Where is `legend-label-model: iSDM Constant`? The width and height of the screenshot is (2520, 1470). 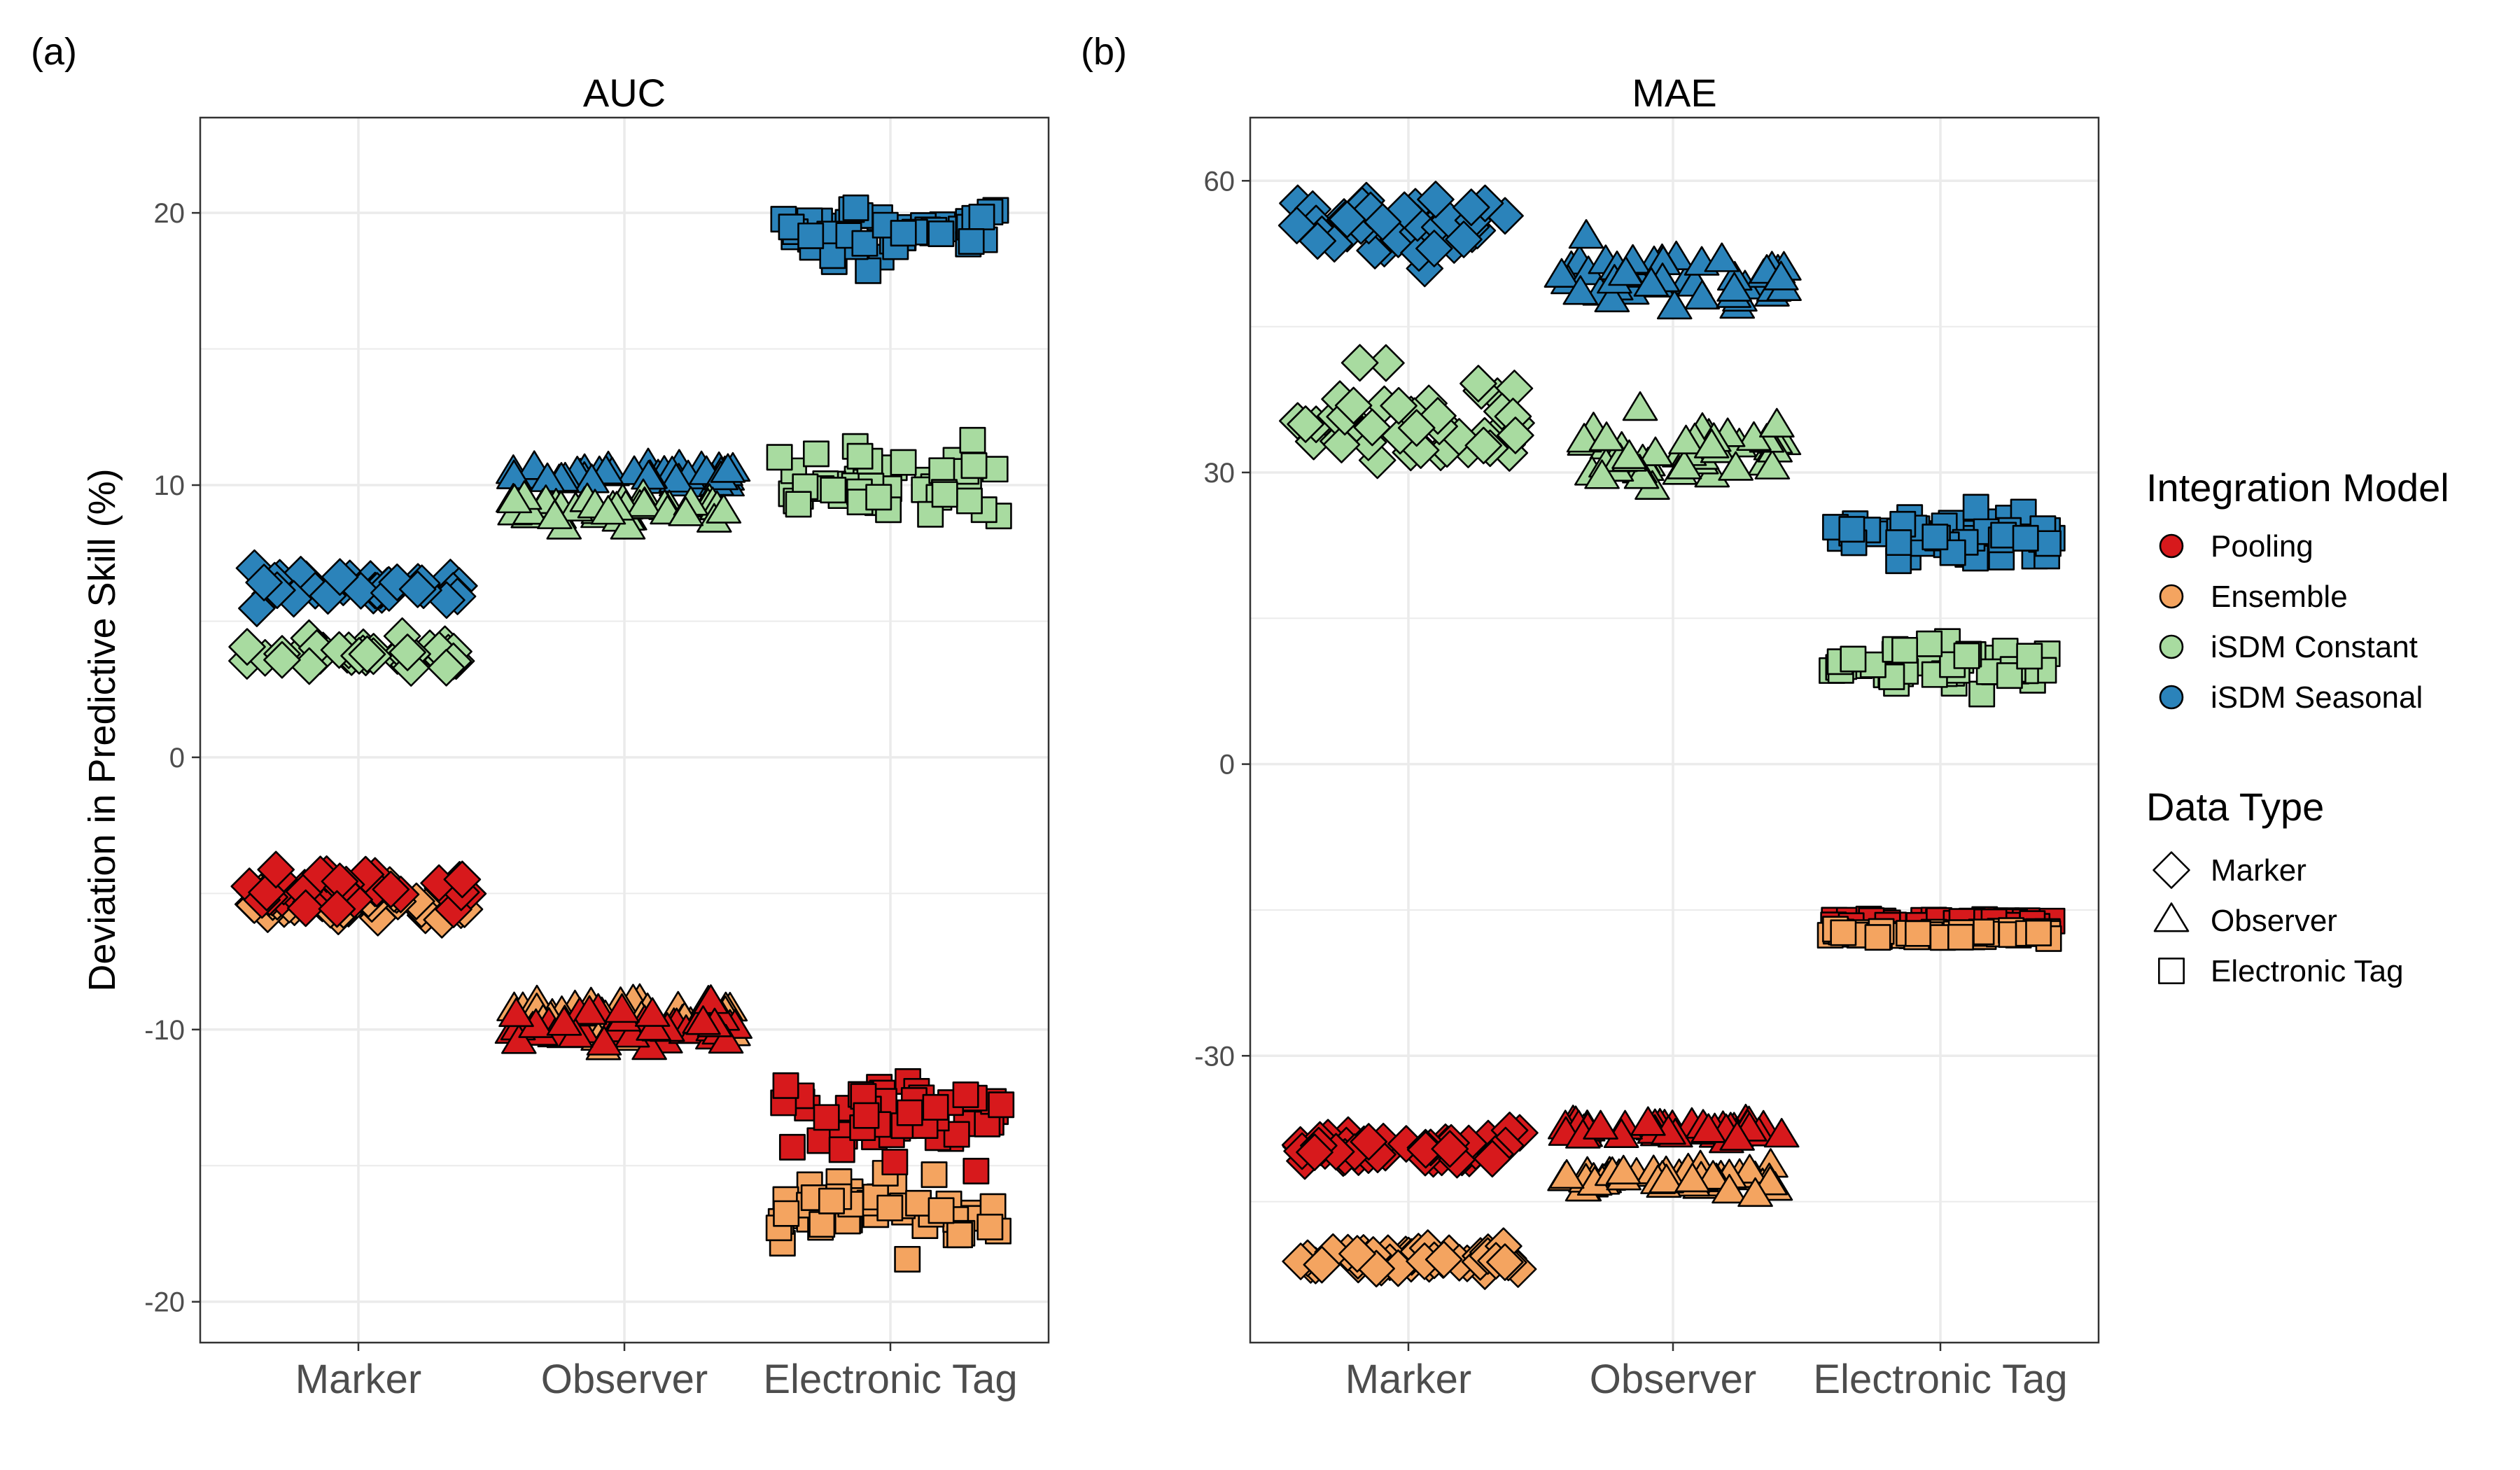
legend-label-model: iSDM Constant is located at coordinates (2314, 647).